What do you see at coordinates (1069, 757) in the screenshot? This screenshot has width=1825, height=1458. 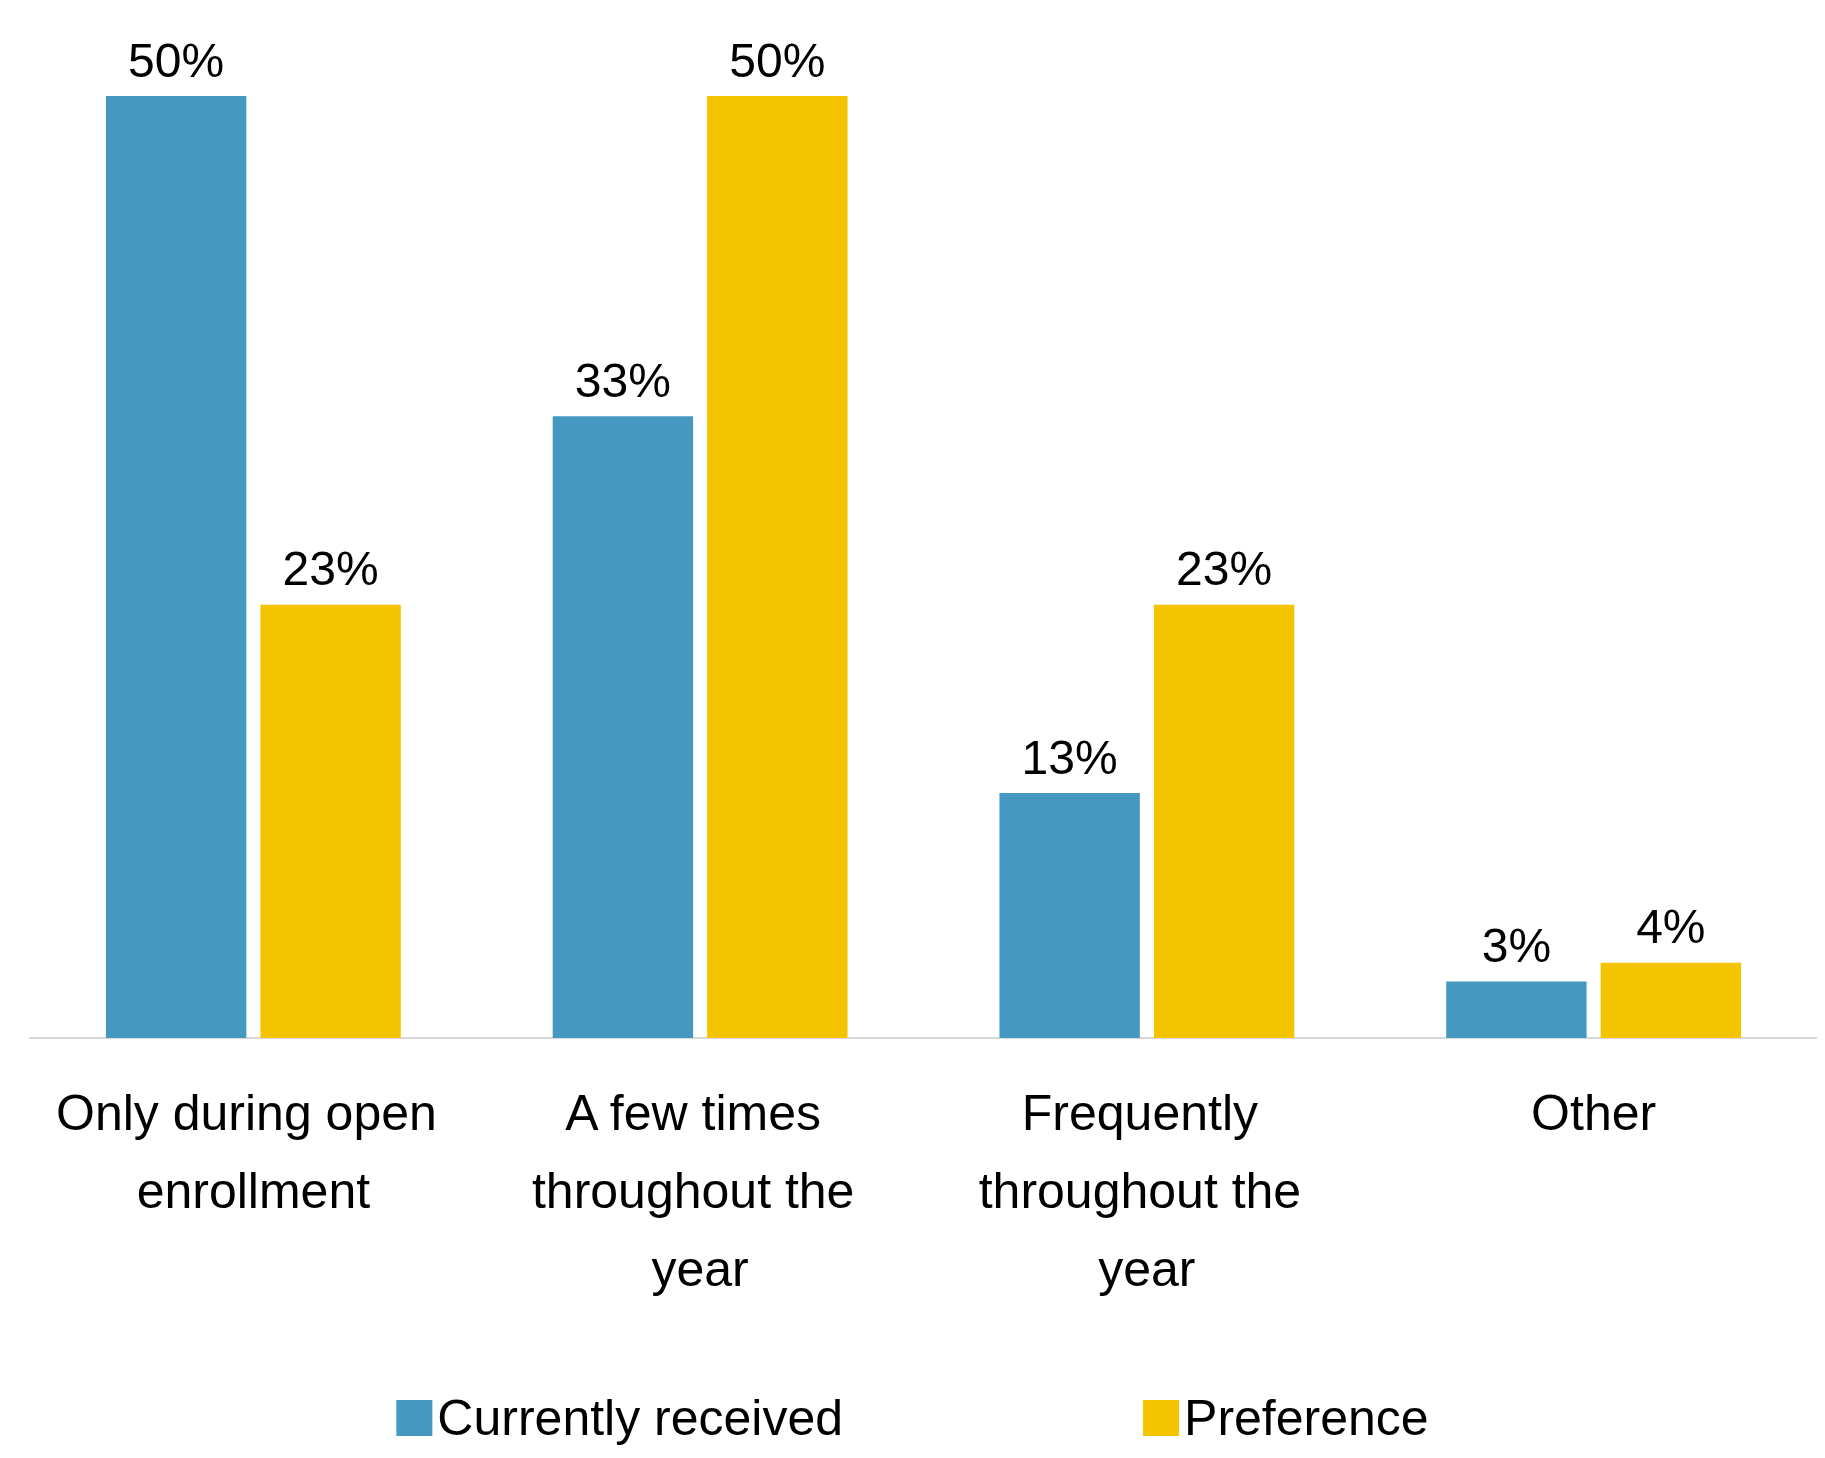 I see `data-label: 13%` at bounding box center [1069, 757].